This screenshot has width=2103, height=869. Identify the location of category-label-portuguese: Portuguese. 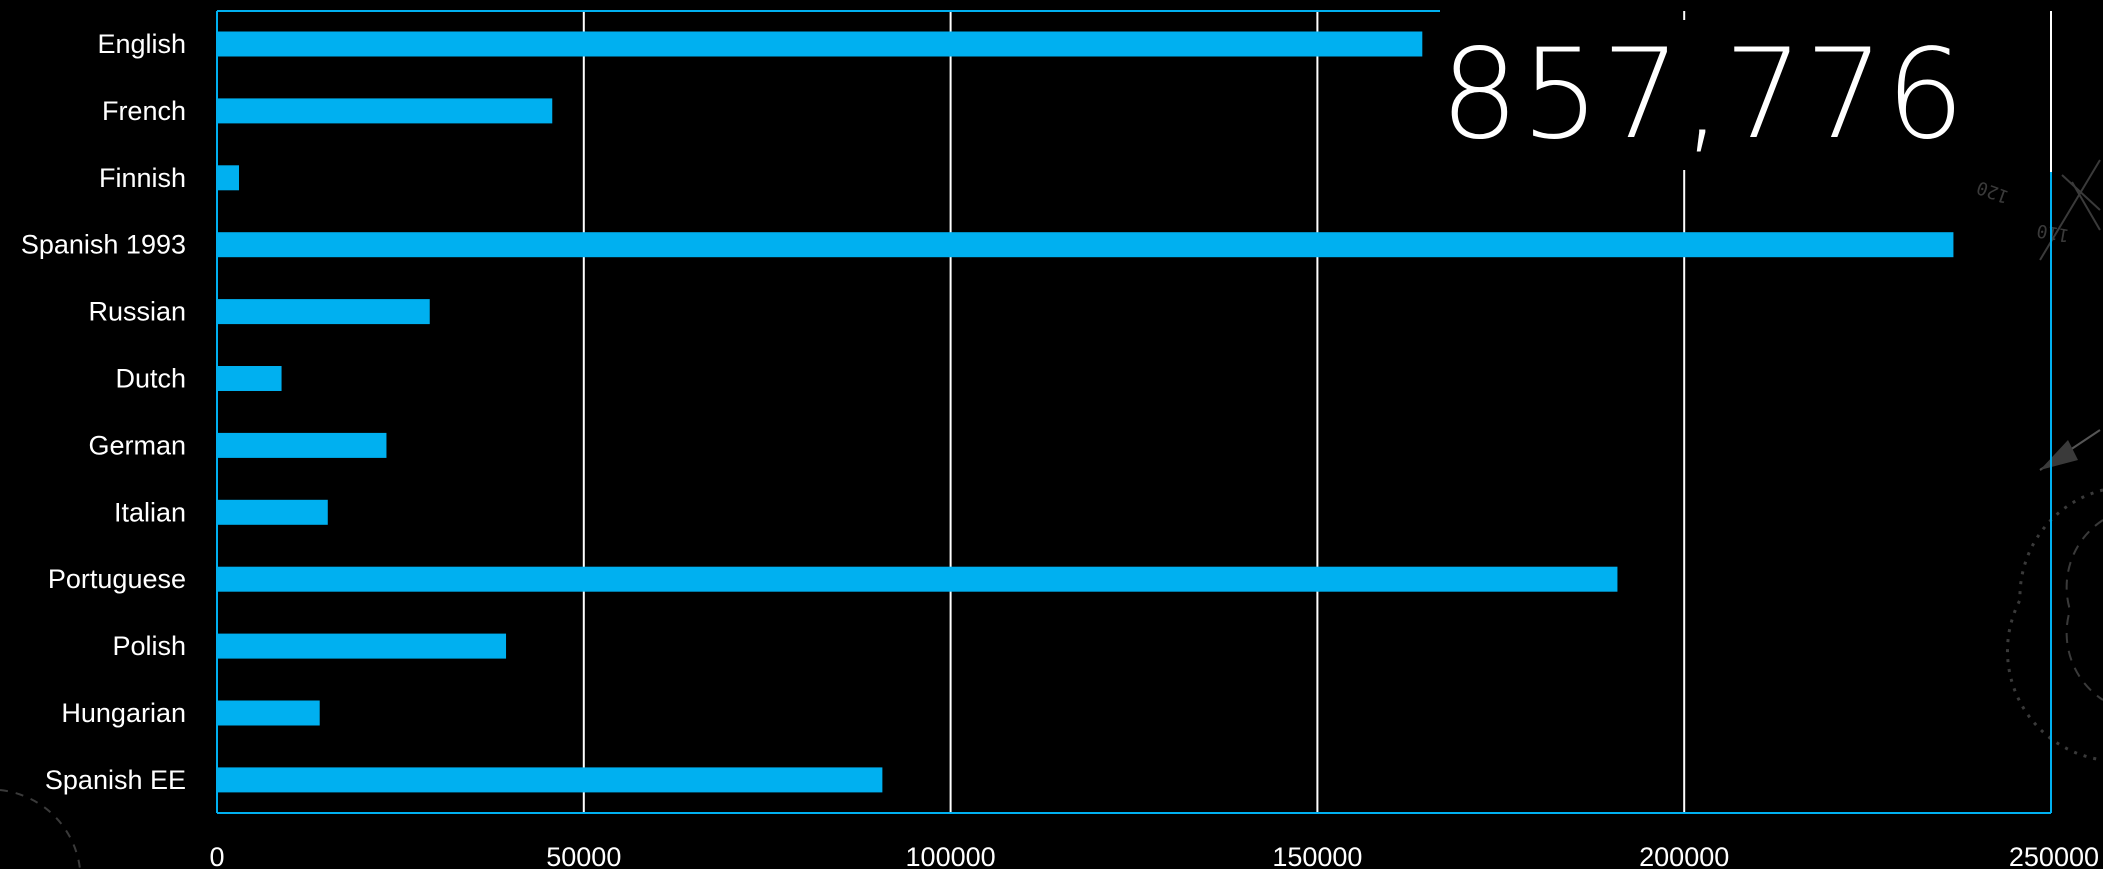
(117, 579).